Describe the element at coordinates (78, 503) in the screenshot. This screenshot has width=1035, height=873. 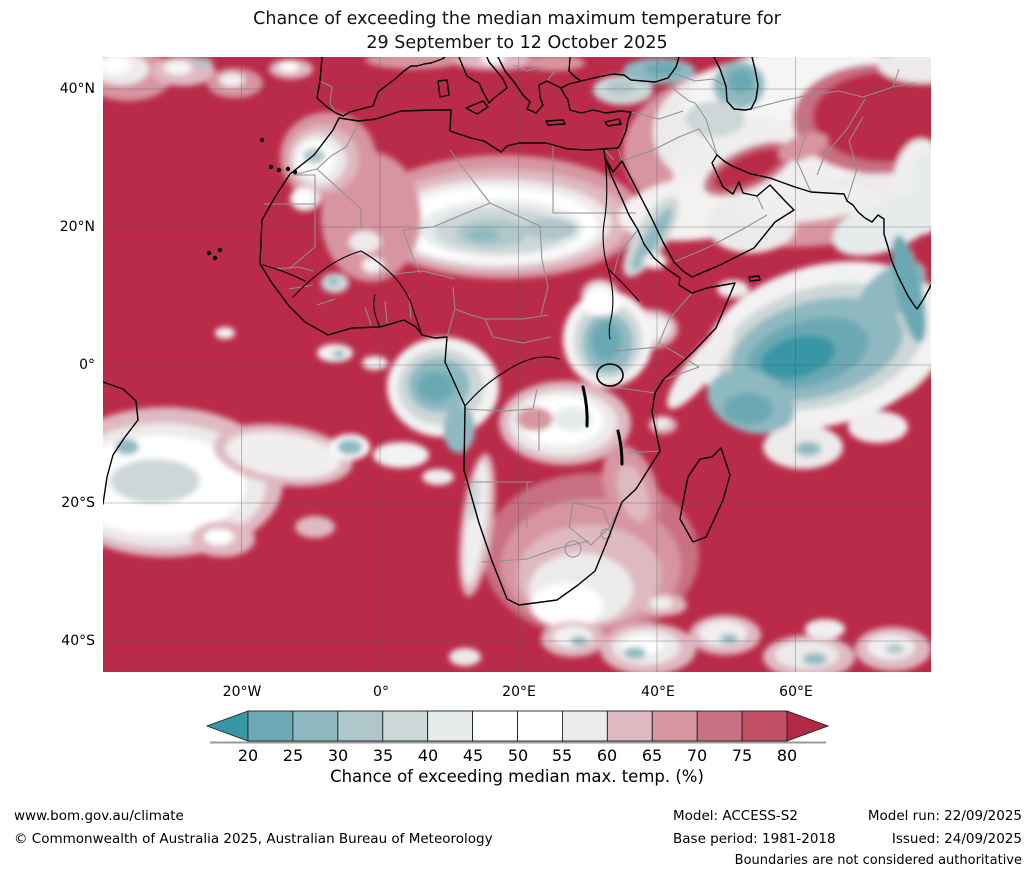
I see `lat-tick-20s: 20°S` at that location.